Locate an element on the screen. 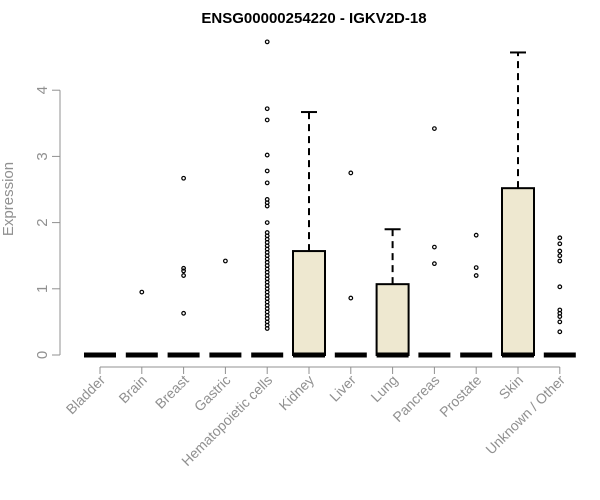 The height and width of the screenshot is (500, 600). x-tick-label: Prostate is located at coordinates (460, 396).